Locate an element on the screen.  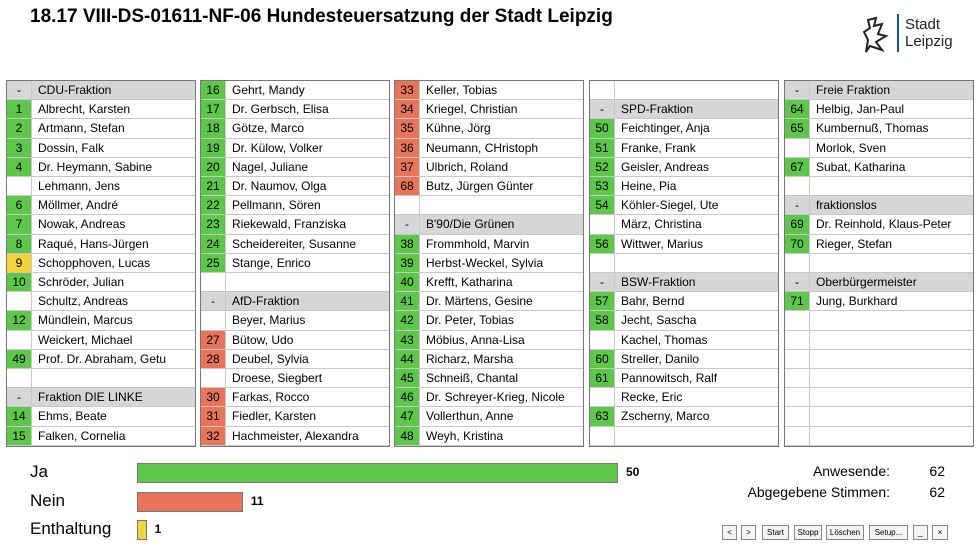
member-name: Feichtinger, Anja is located at coordinates (696, 129).